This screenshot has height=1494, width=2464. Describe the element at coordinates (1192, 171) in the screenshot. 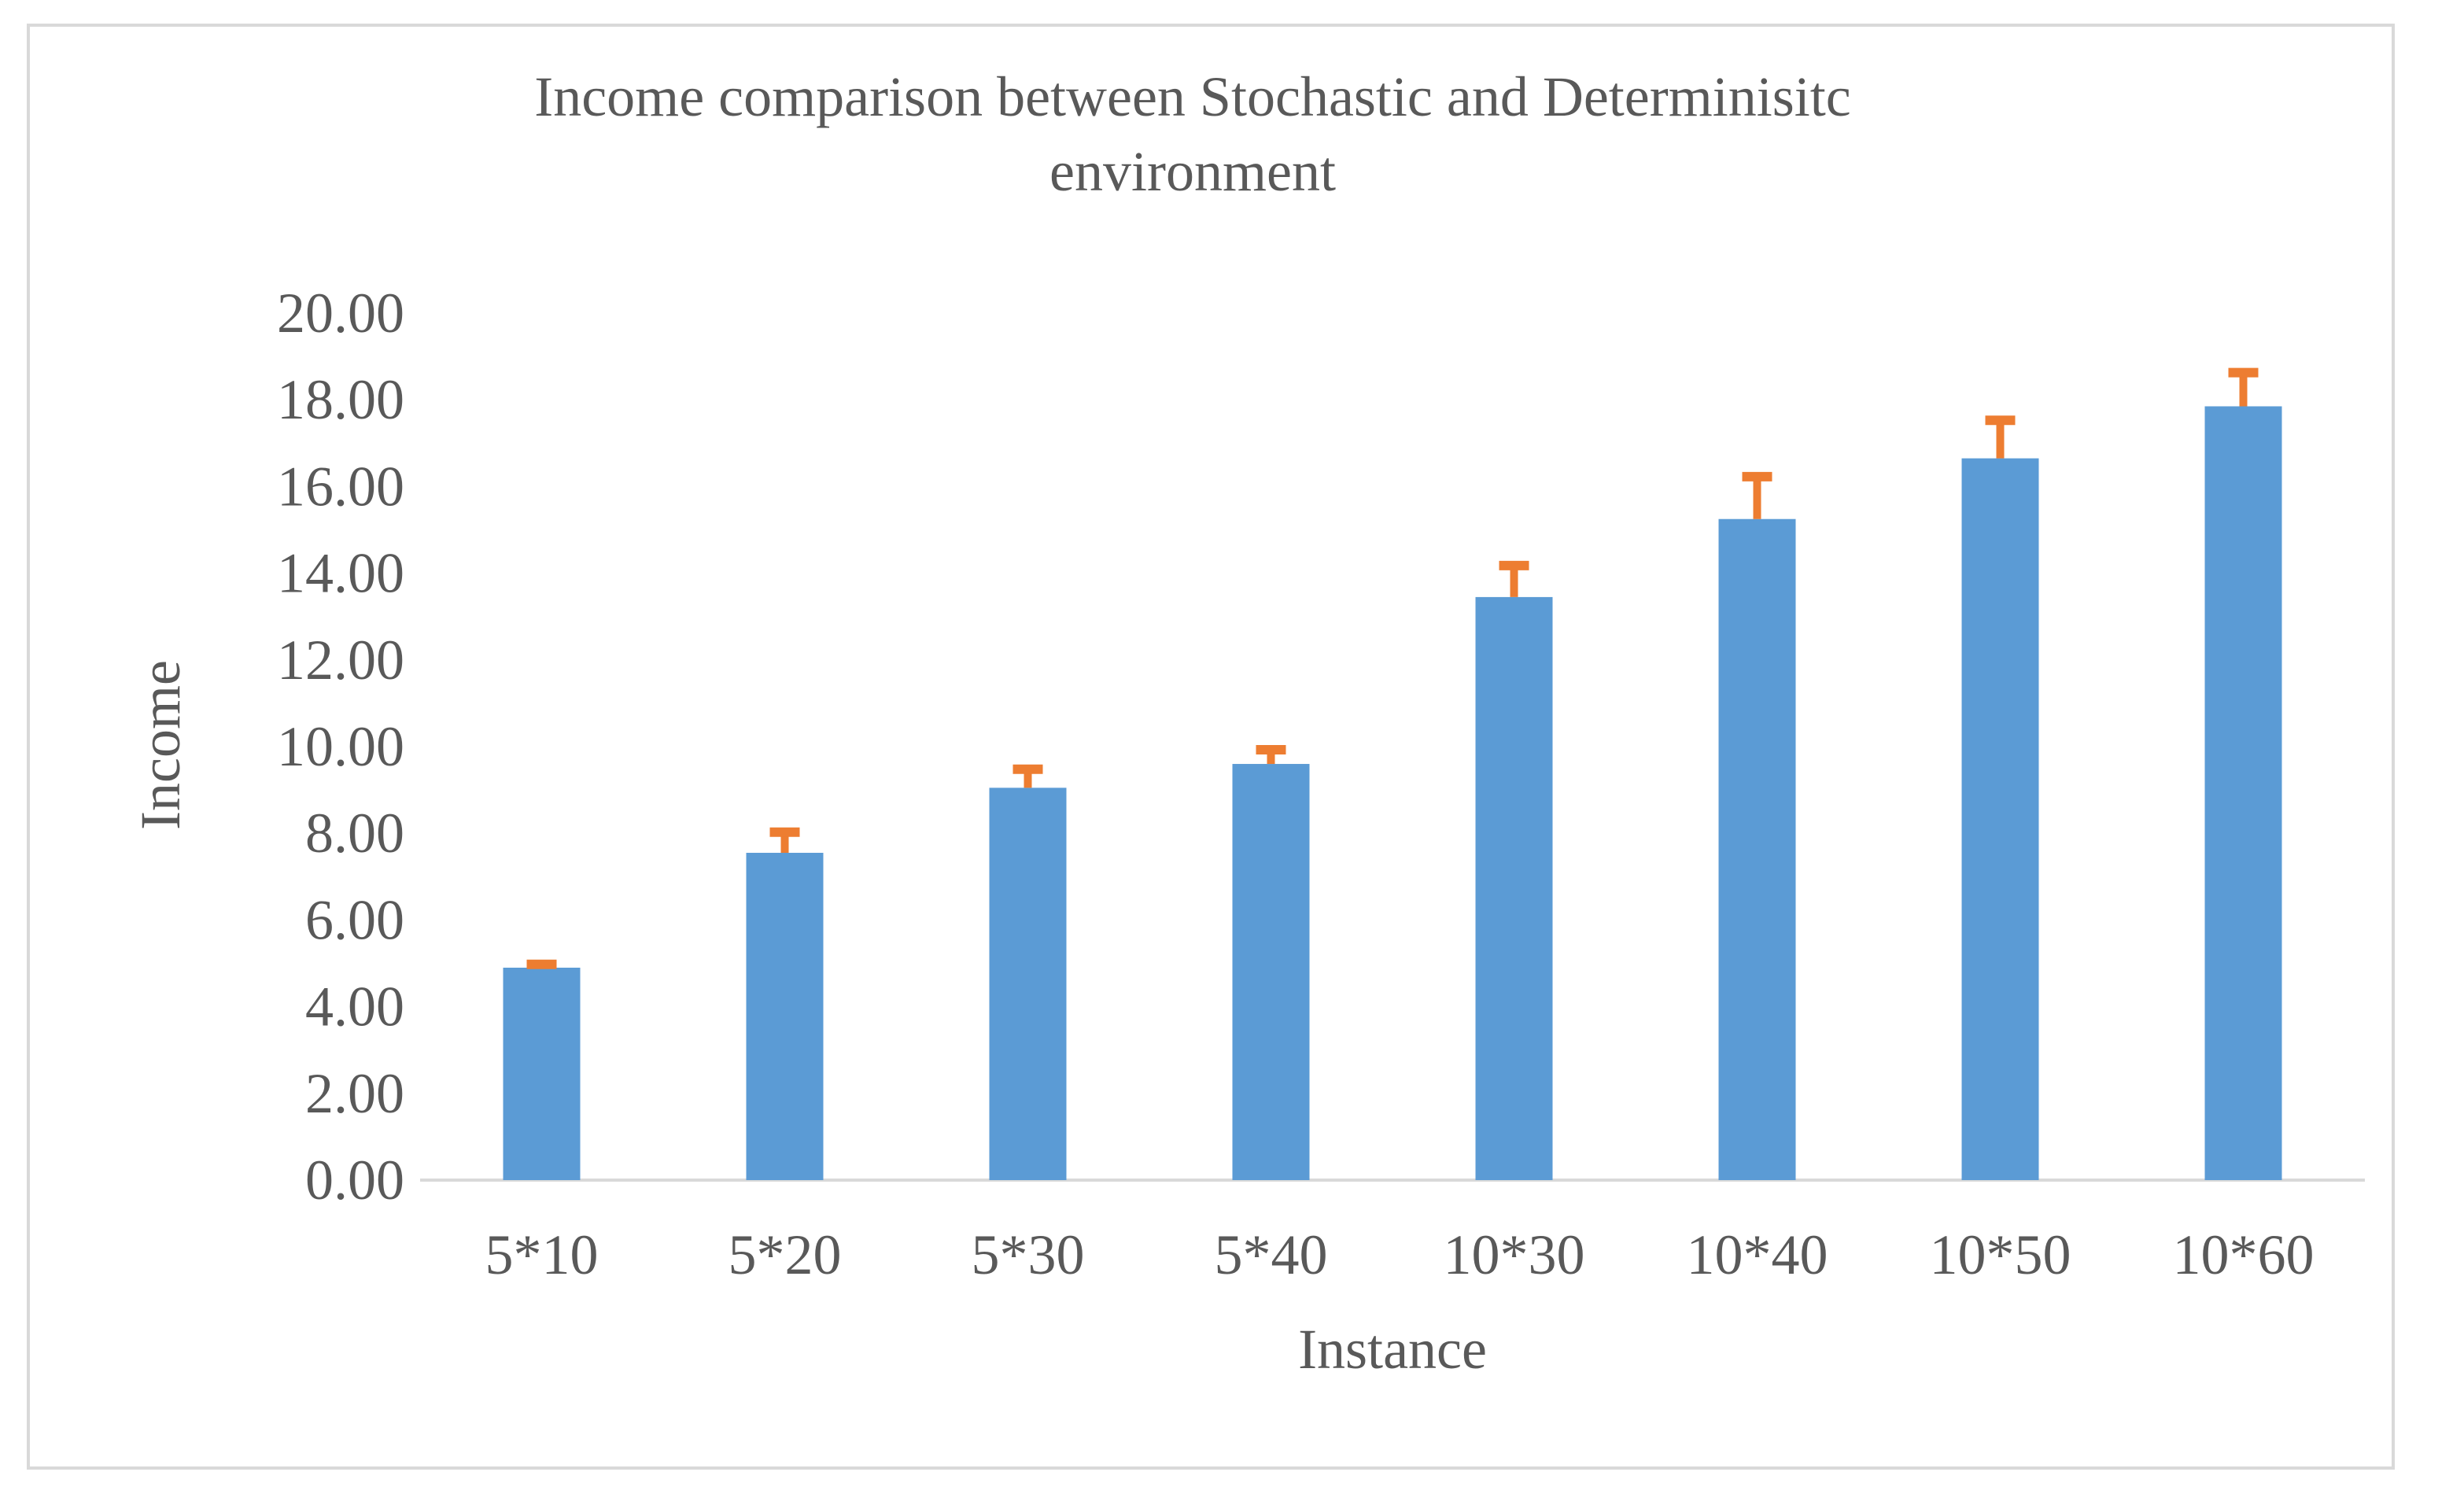

I see `chart-title-line-2: environment` at that location.